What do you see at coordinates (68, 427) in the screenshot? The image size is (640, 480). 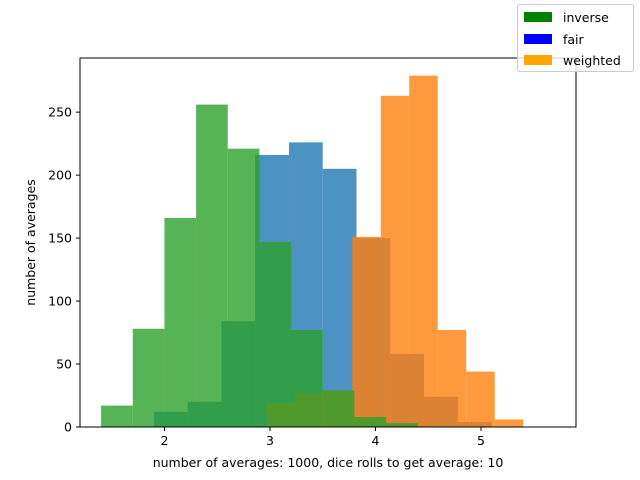 I see `y-tick-label: 0` at bounding box center [68, 427].